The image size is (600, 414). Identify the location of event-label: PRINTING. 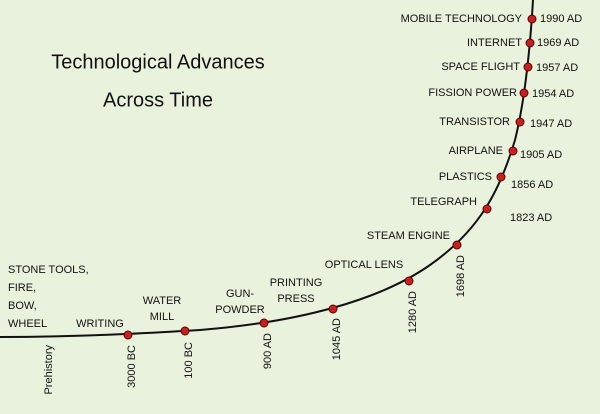
(296, 283).